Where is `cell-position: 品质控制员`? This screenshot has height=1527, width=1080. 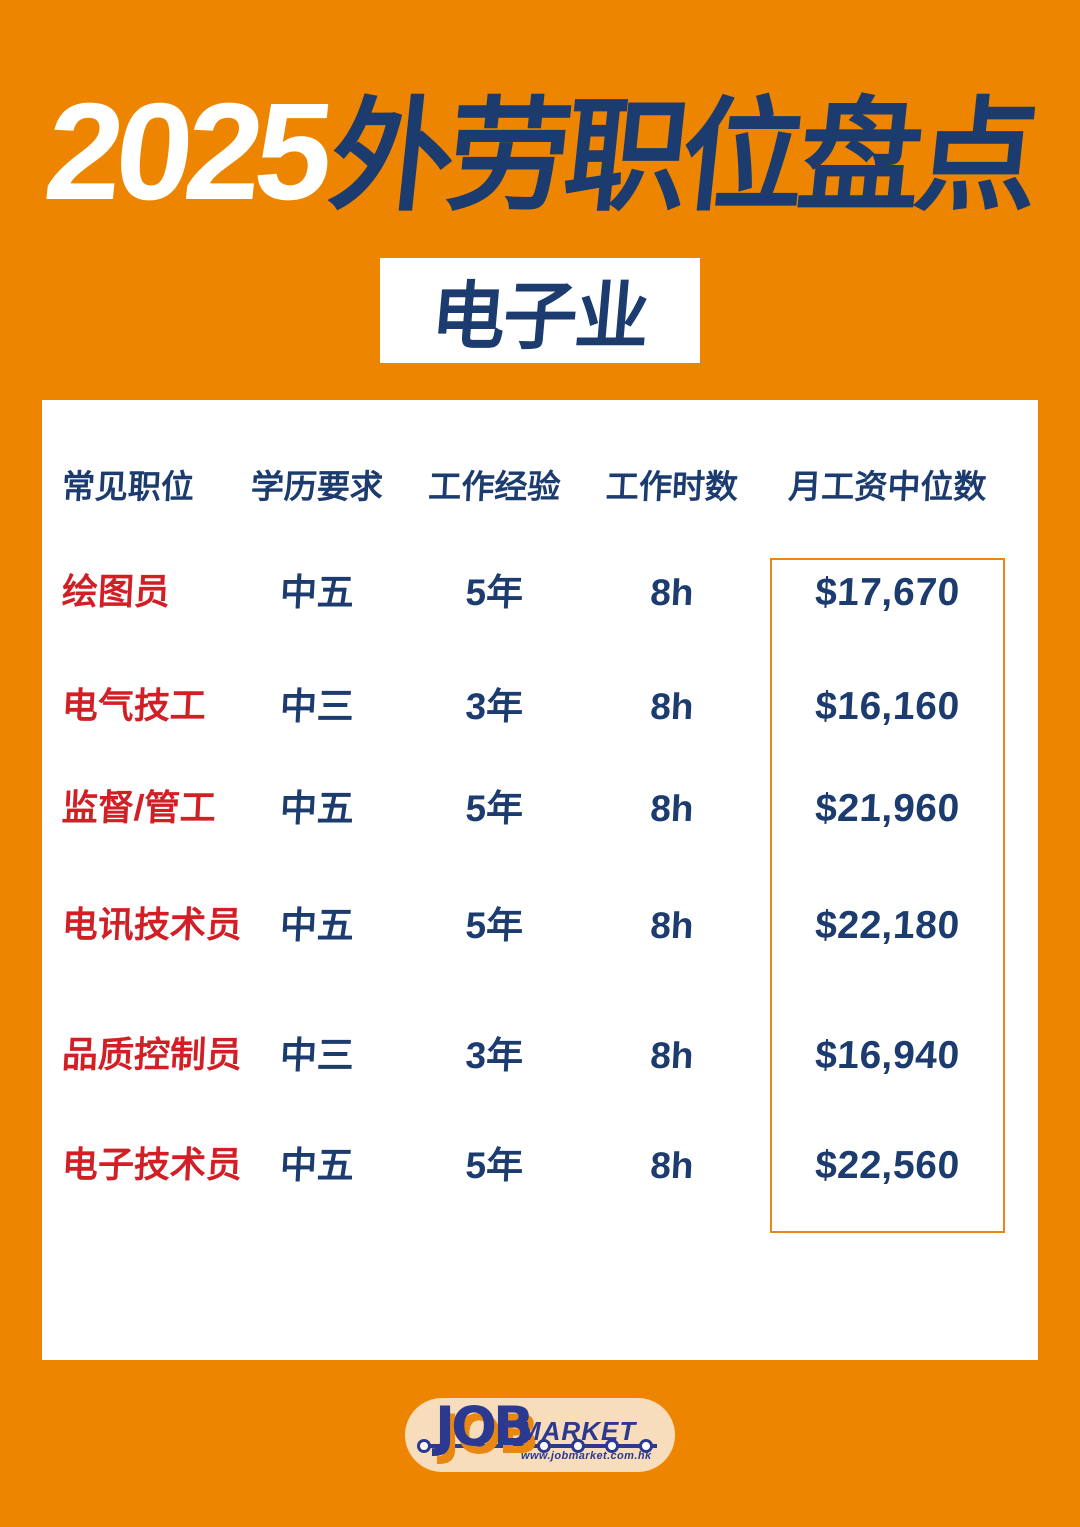
cell-position: 品质控制员 is located at coordinates (152, 1054).